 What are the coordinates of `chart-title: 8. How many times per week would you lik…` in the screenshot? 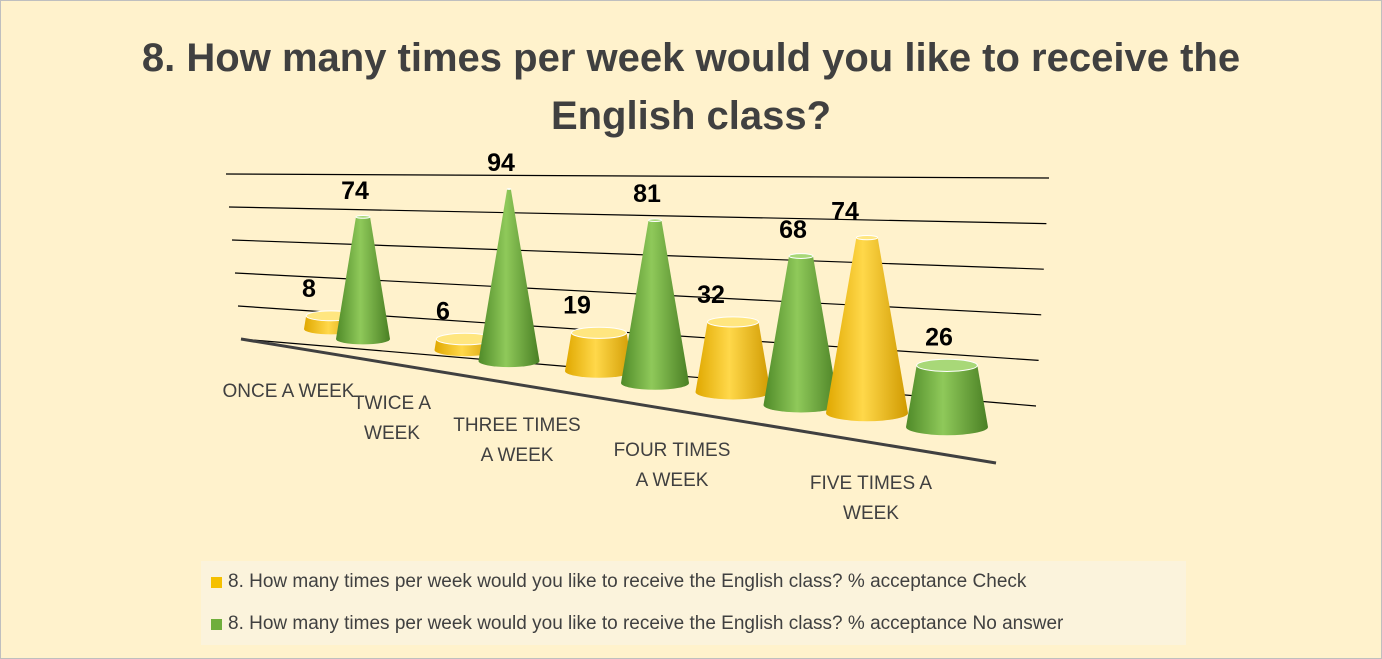 It's located at (691, 87).